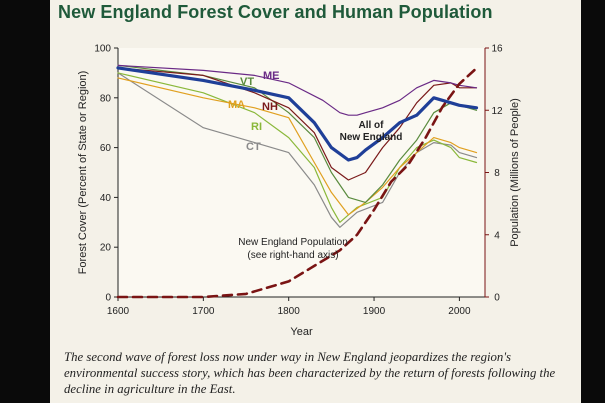  I want to click on y2-axis-label: Population (Millions of People), so click(515, 172).